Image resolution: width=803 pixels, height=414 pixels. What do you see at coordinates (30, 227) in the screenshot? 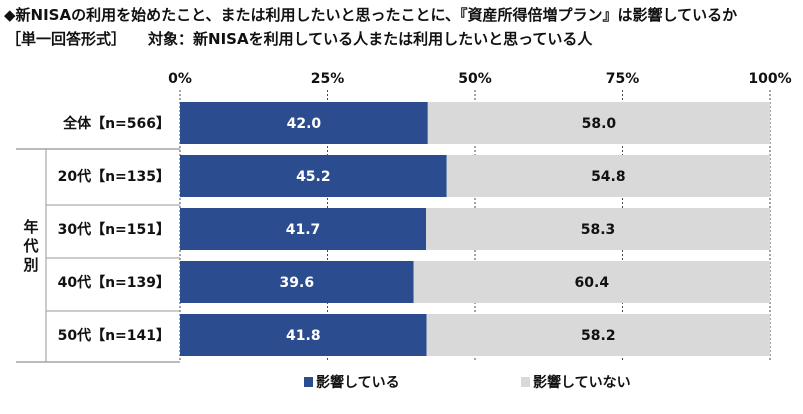
I see `group-label-char: 年` at bounding box center [30, 227].